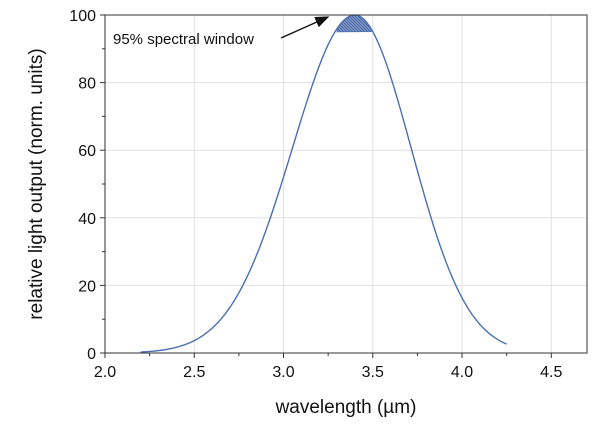 Image resolution: width=600 pixels, height=425 pixels. Describe the element at coordinates (105, 372) in the screenshot. I see `x-tick-label: 2.0` at that location.